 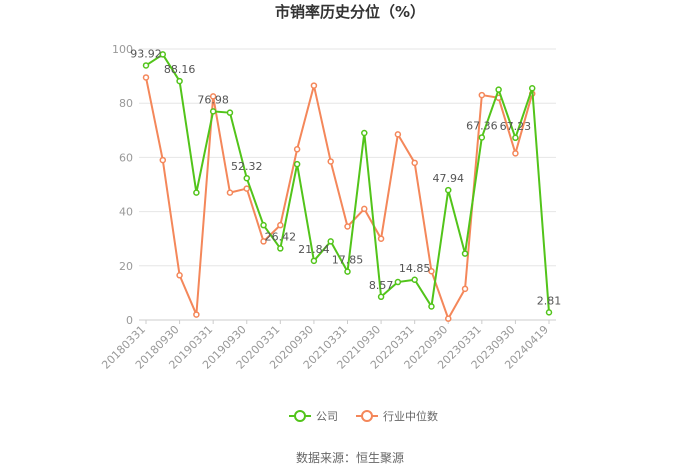 I want to click on y-tick-label: 80, so click(x=126, y=103).